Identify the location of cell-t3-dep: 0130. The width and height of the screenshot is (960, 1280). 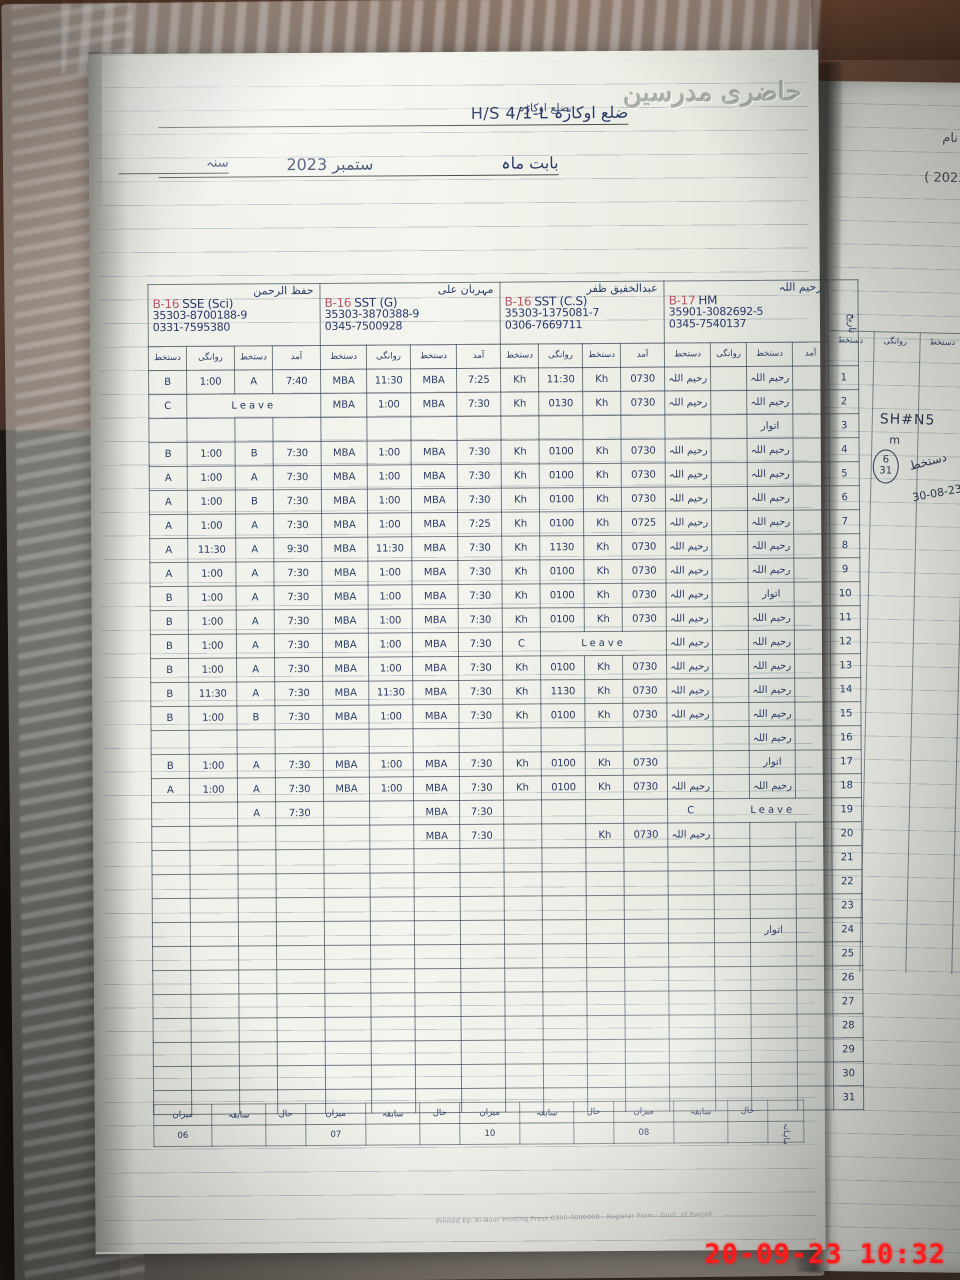
(560, 403).